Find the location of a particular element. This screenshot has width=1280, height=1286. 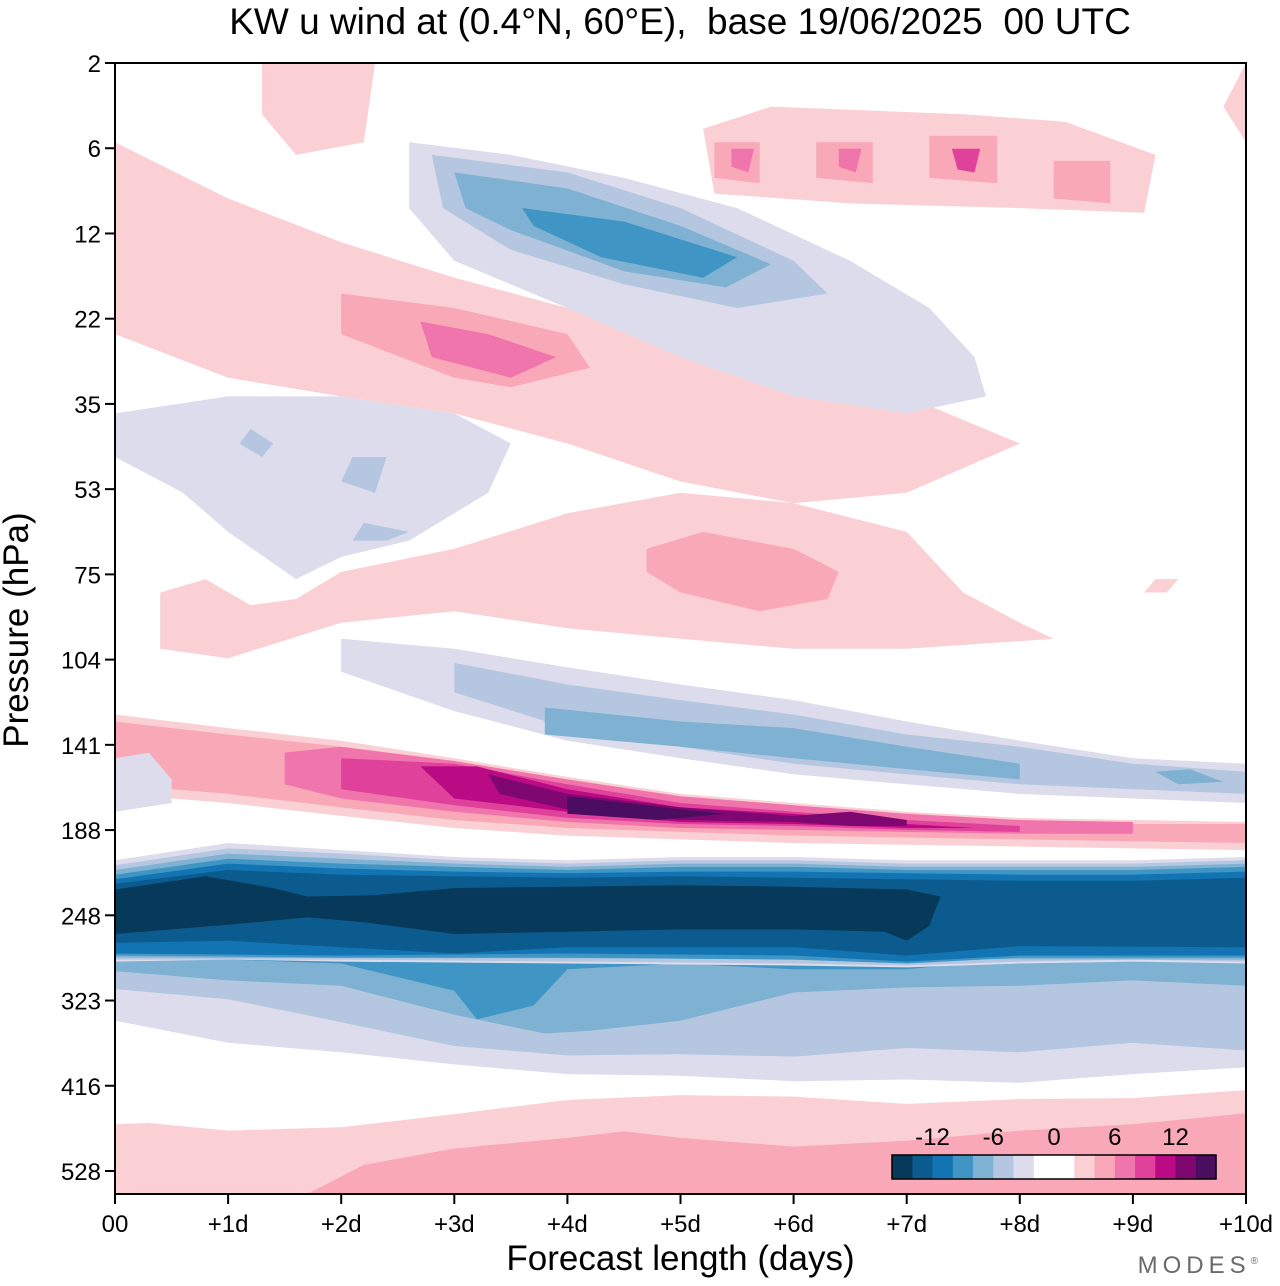

brand-mark: ® is located at coordinates (1254, 1261).